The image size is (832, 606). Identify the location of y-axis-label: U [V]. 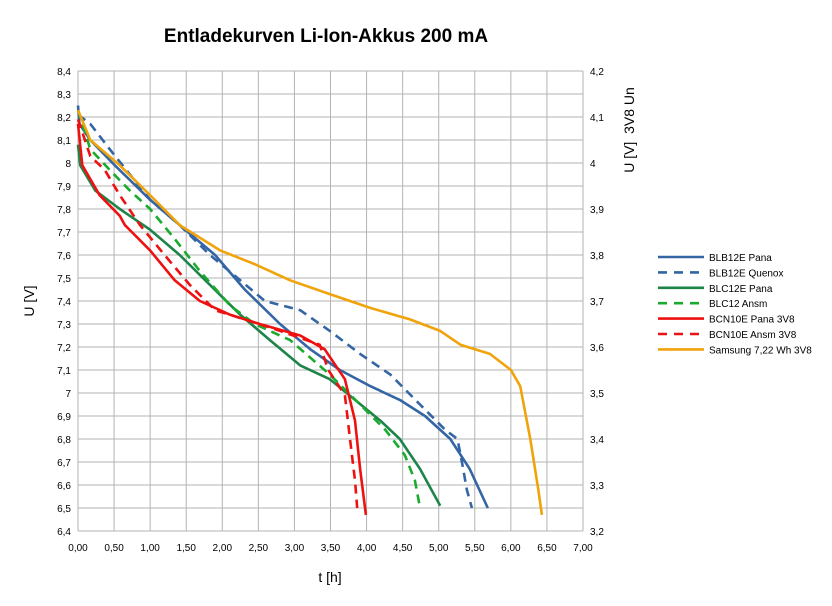
(29, 300).